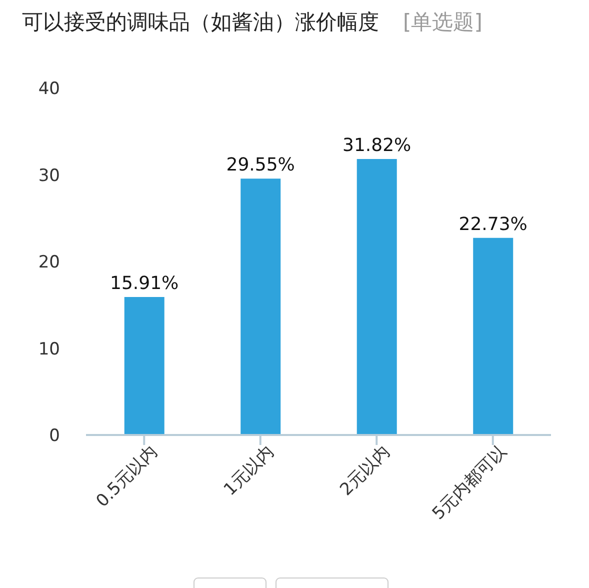 Image resolution: width=589 pixels, height=588 pixels. Describe the element at coordinates (49, 176) in the screenshot. I see `y-tick-label: 30` at that location.